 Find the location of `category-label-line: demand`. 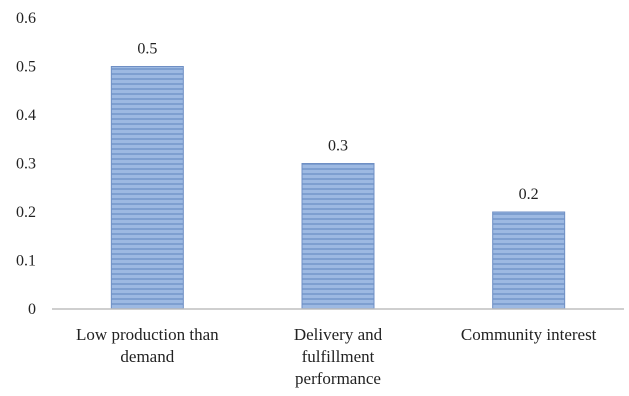

category-label-line: demand is located at coordinates (147, 356).